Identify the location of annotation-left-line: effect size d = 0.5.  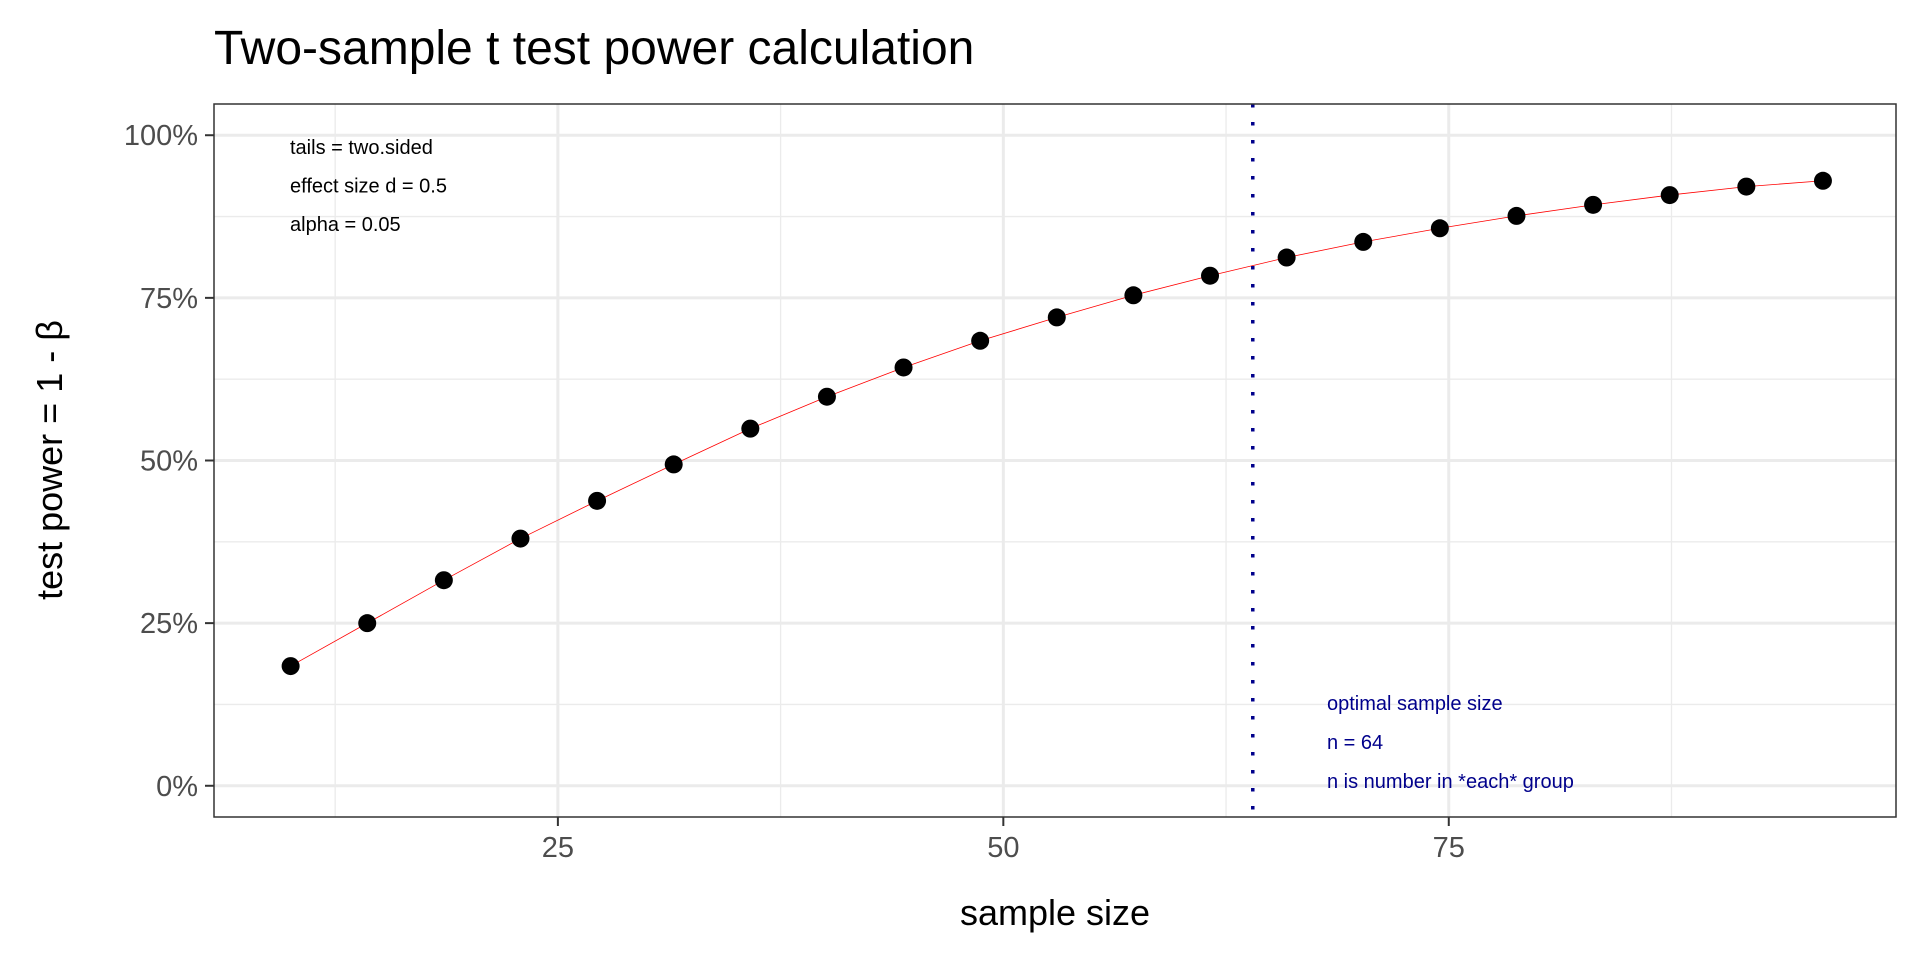
(368, 187).